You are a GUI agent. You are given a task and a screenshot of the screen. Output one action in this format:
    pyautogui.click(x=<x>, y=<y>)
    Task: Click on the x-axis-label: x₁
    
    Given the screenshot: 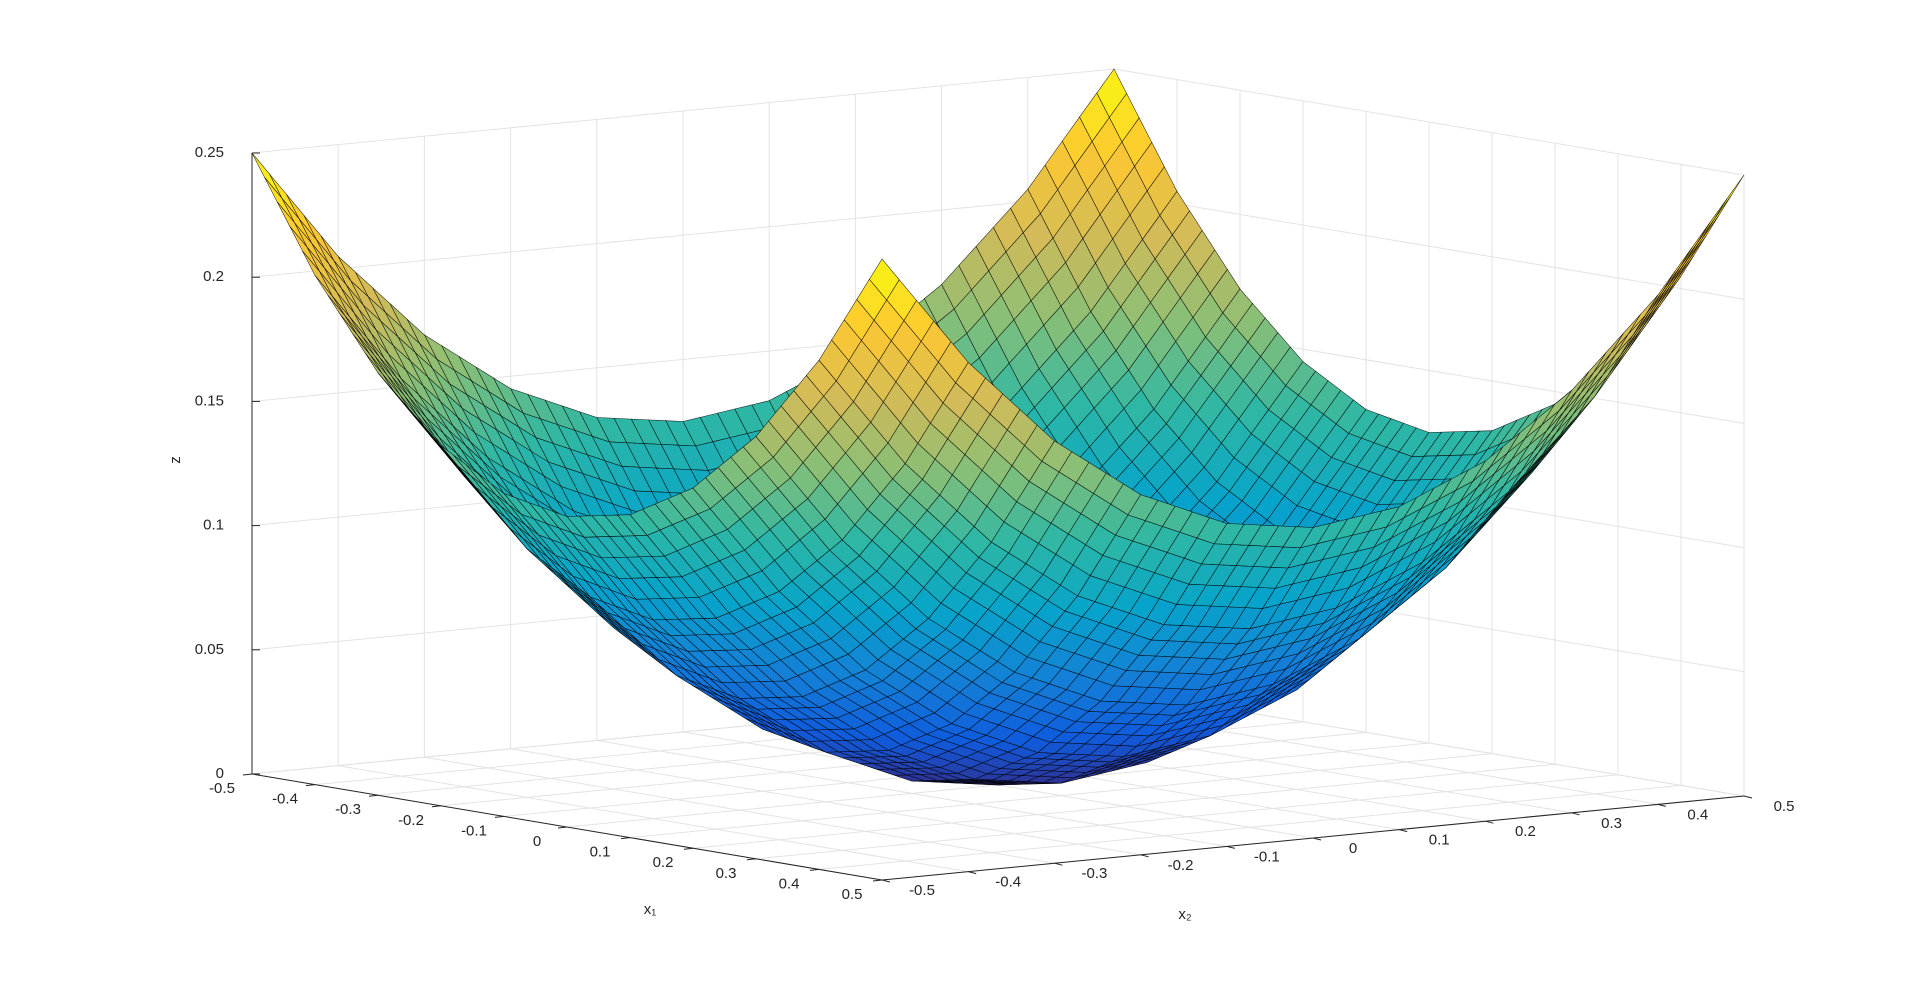 What is the action you would take?
    pyautogui.click(x=650, y=909)
    